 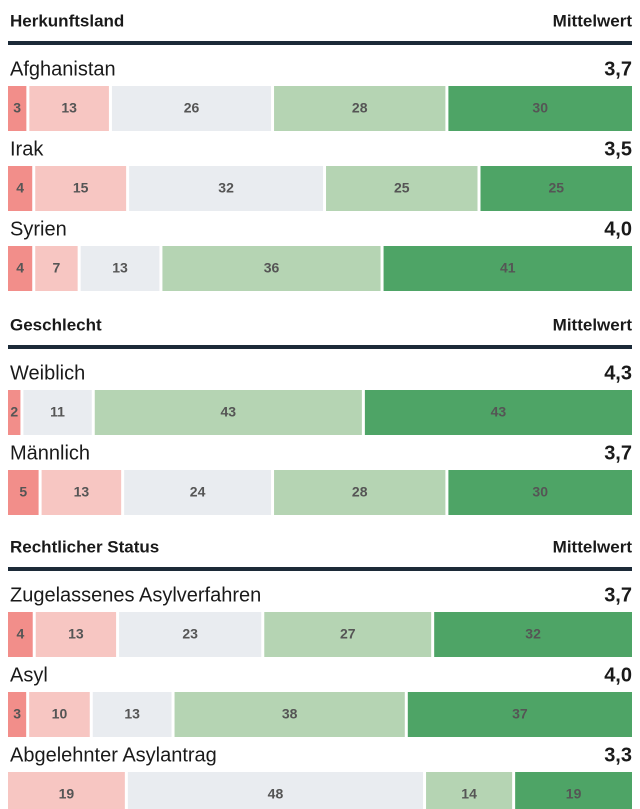 What do you see at coordinates (618, 149) in the screenshot?
I see `mean-label: 3,5` at bounding box center [618, 149].